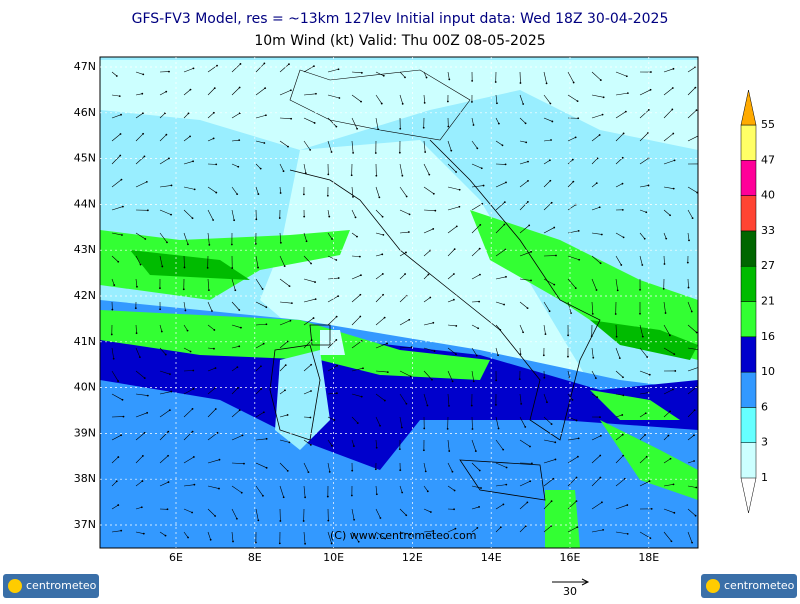 This screenshot has height=604, width=800. What do you see at coordinates (85, 432) in the screenshot?
I see `lat-label: 39N` at bounding box center [85, 432].